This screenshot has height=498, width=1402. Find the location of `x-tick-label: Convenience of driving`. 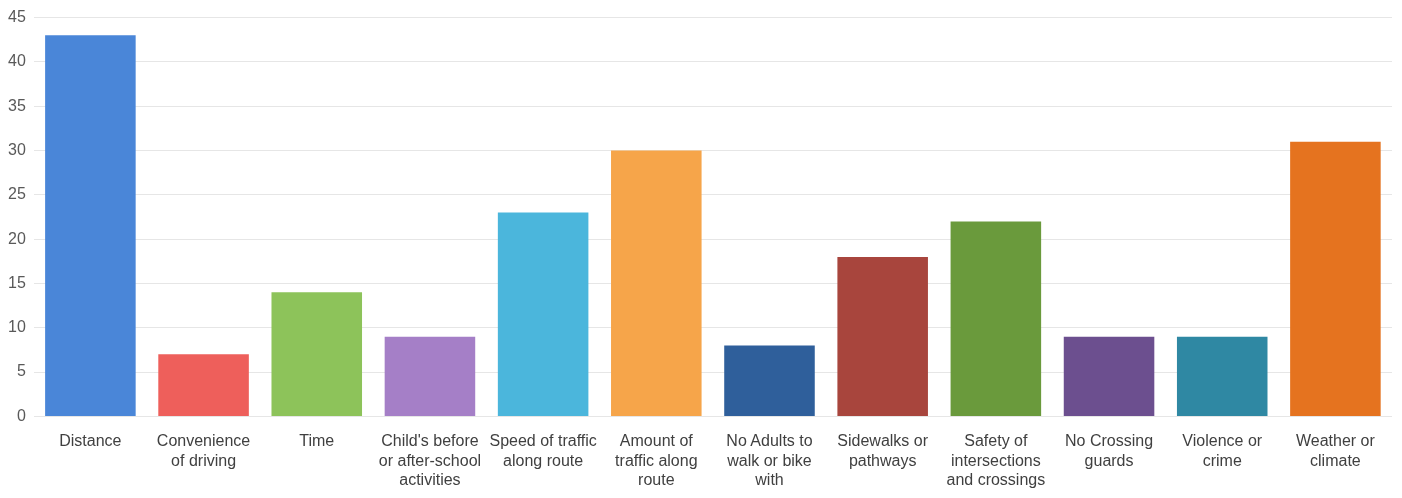

x-tick-label: Convenience of driving is located at coordinates (203, 450).